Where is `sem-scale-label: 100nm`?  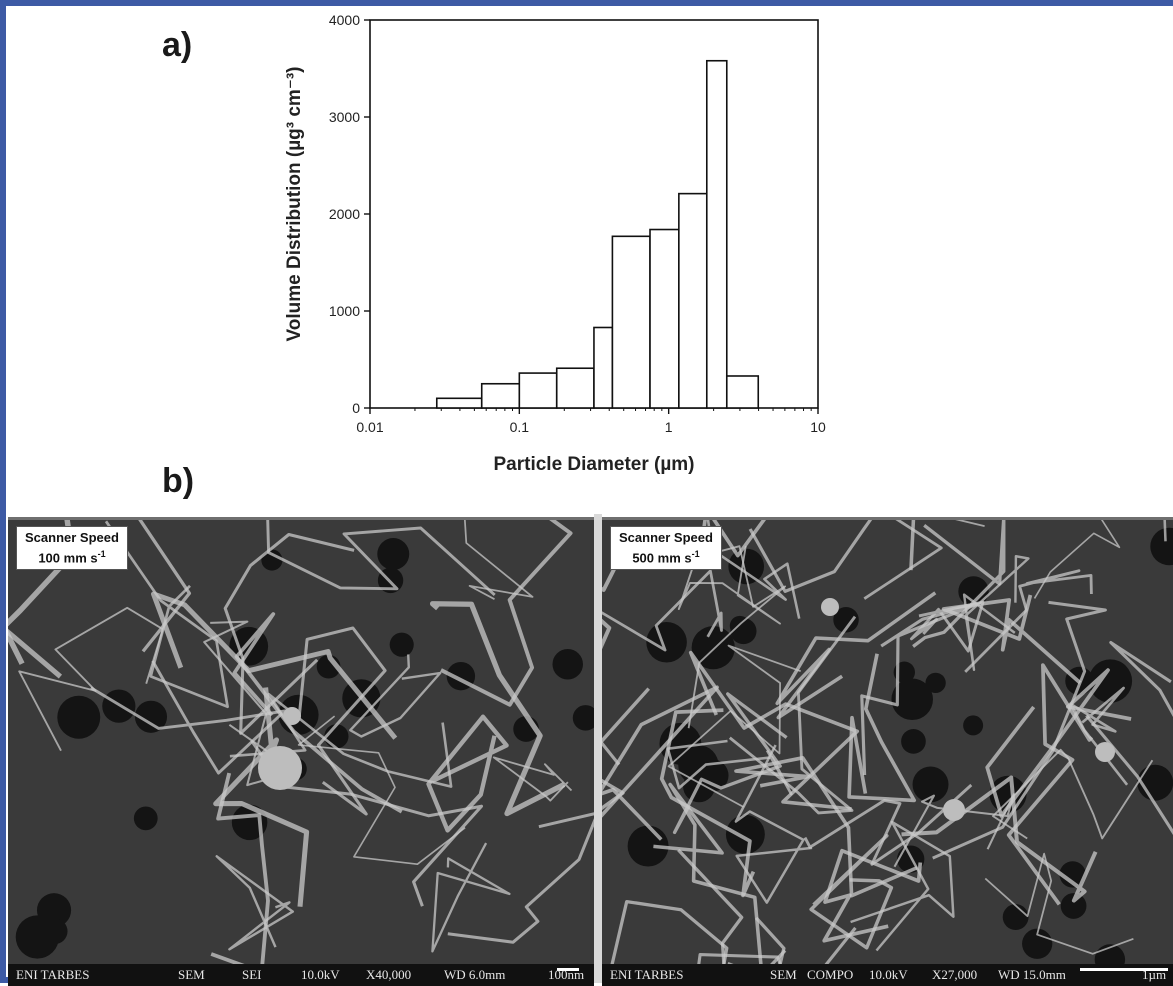 sem-scale-label: 100nm is located at coordinates (566, 974).